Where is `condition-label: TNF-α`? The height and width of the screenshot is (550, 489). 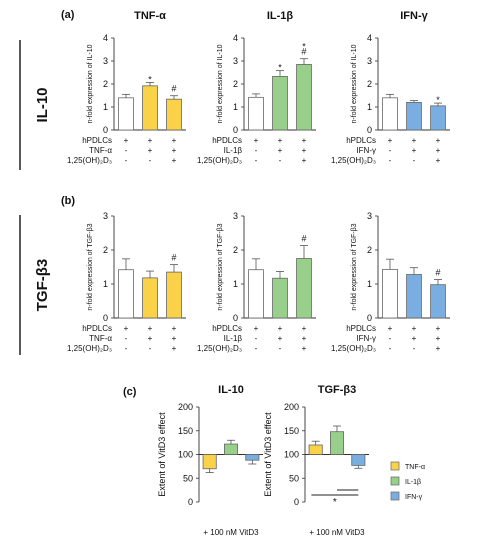 condition-label: TNF-α is located at coordinates (100, 150).